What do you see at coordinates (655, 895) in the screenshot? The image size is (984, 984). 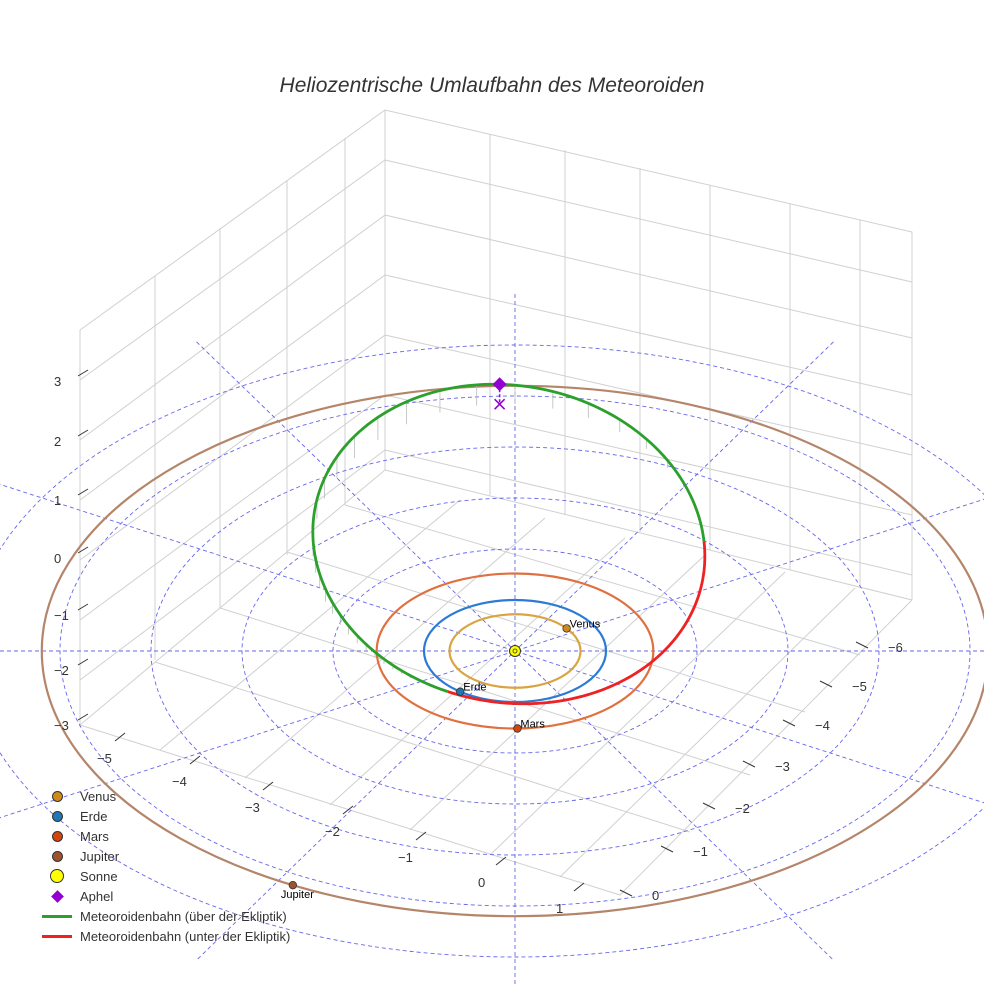 I see `x-tick-label: 0` at bounding box center [655, 895].